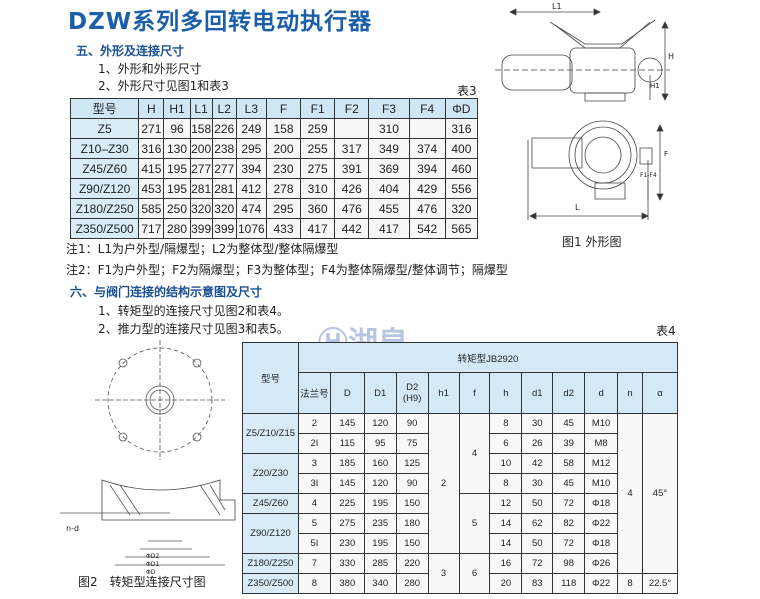  I want to click on table3-cell: 316, so click(461, 128).